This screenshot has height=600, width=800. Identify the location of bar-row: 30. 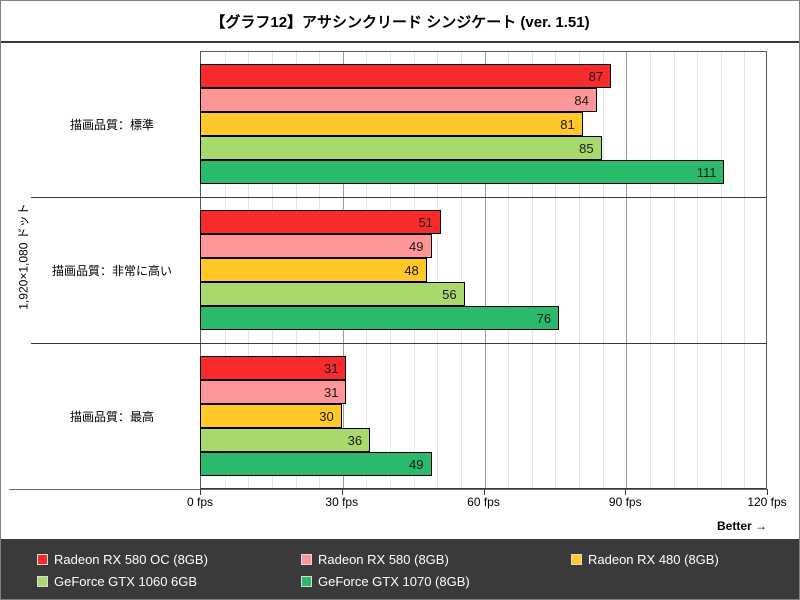
(483, 416).